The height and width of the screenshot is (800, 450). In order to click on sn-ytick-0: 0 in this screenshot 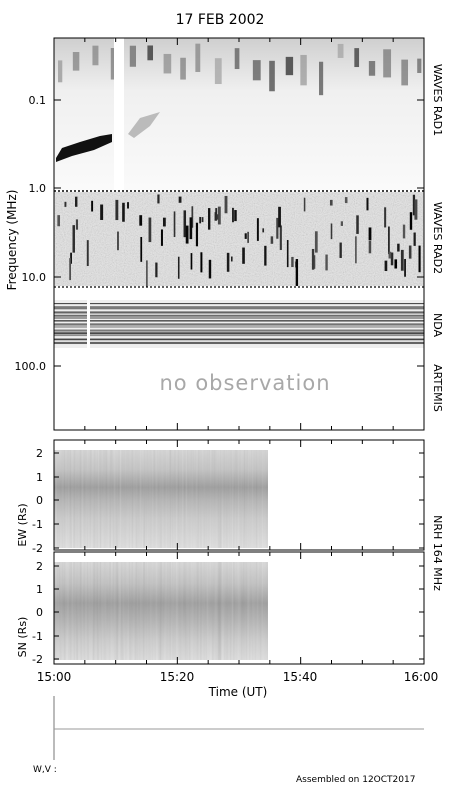, I will do `click(39, 612)`.